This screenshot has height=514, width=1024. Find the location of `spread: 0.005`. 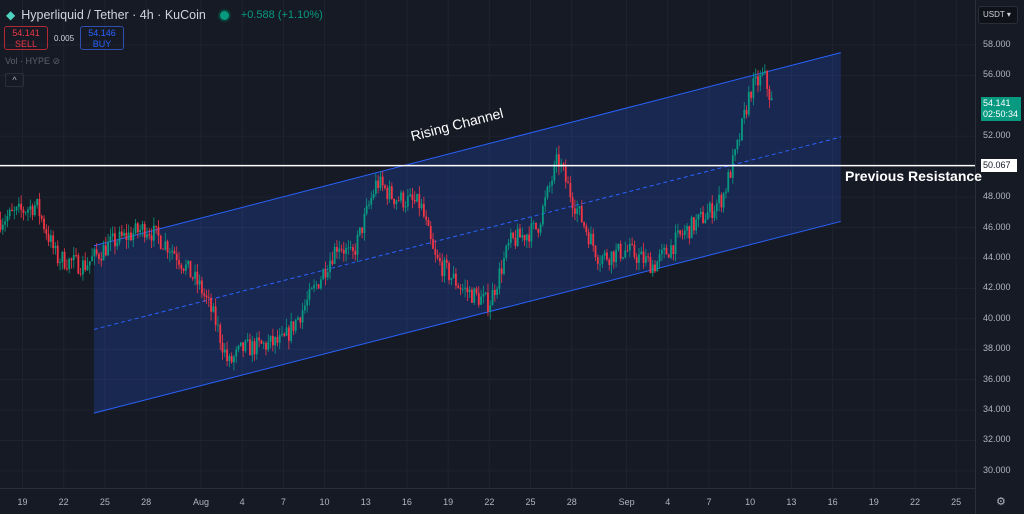

spread: 0.005 is located at coordinates (64, 38).